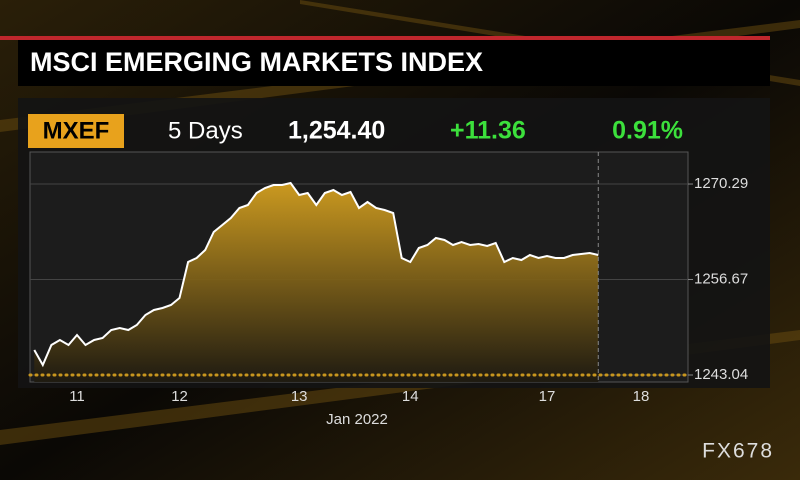  What do you see at coordinates (299, 396) in the screenshot?
I see `x-tick-label: 13` at bounding box center [299, 396].